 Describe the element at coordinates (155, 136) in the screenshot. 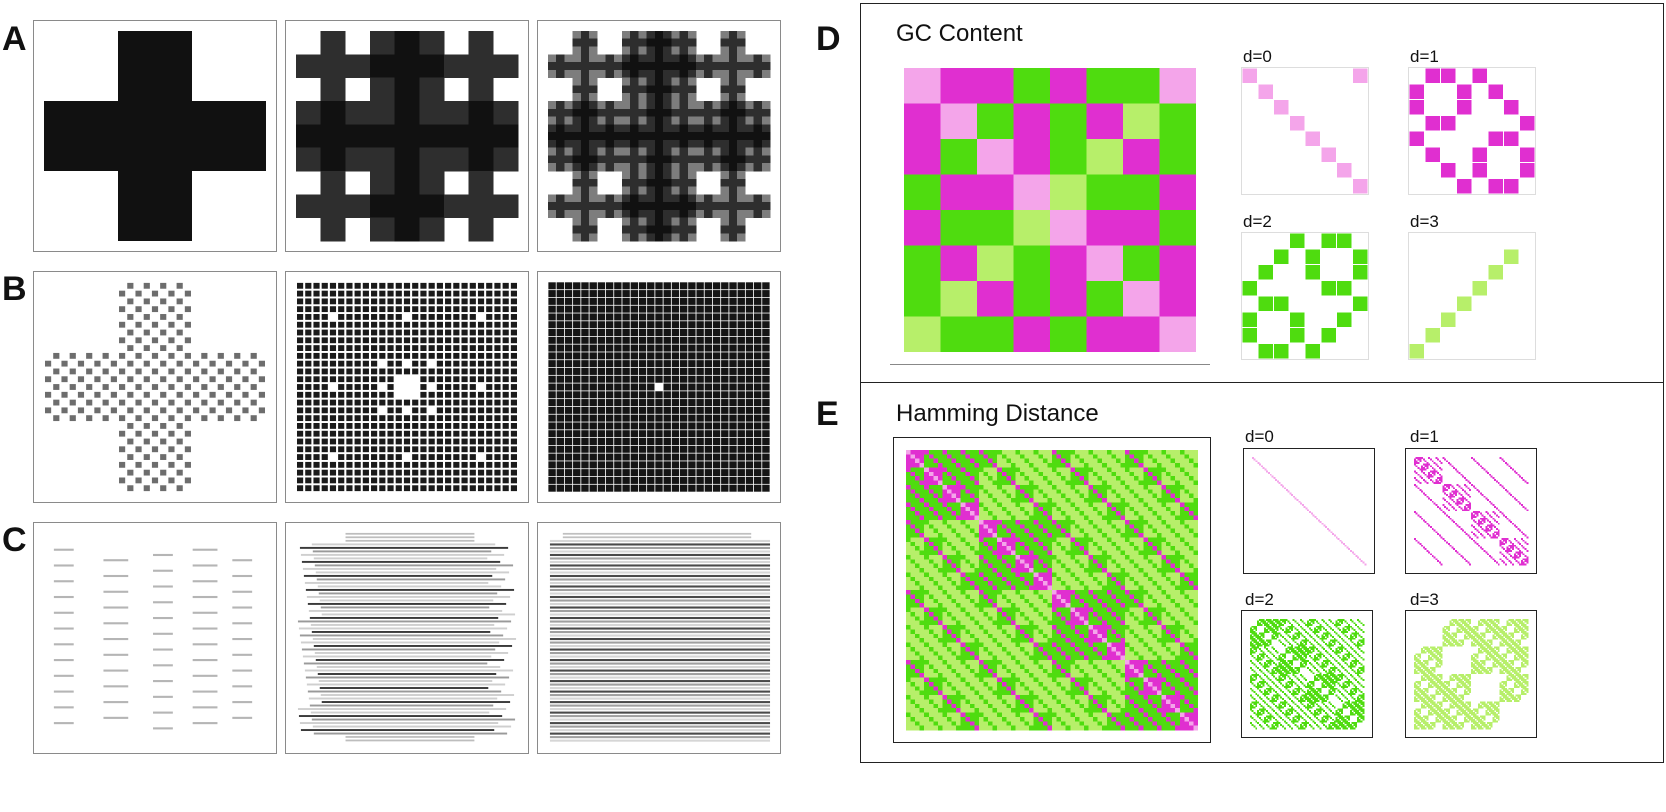

I see `cross-horizontal` at that location.